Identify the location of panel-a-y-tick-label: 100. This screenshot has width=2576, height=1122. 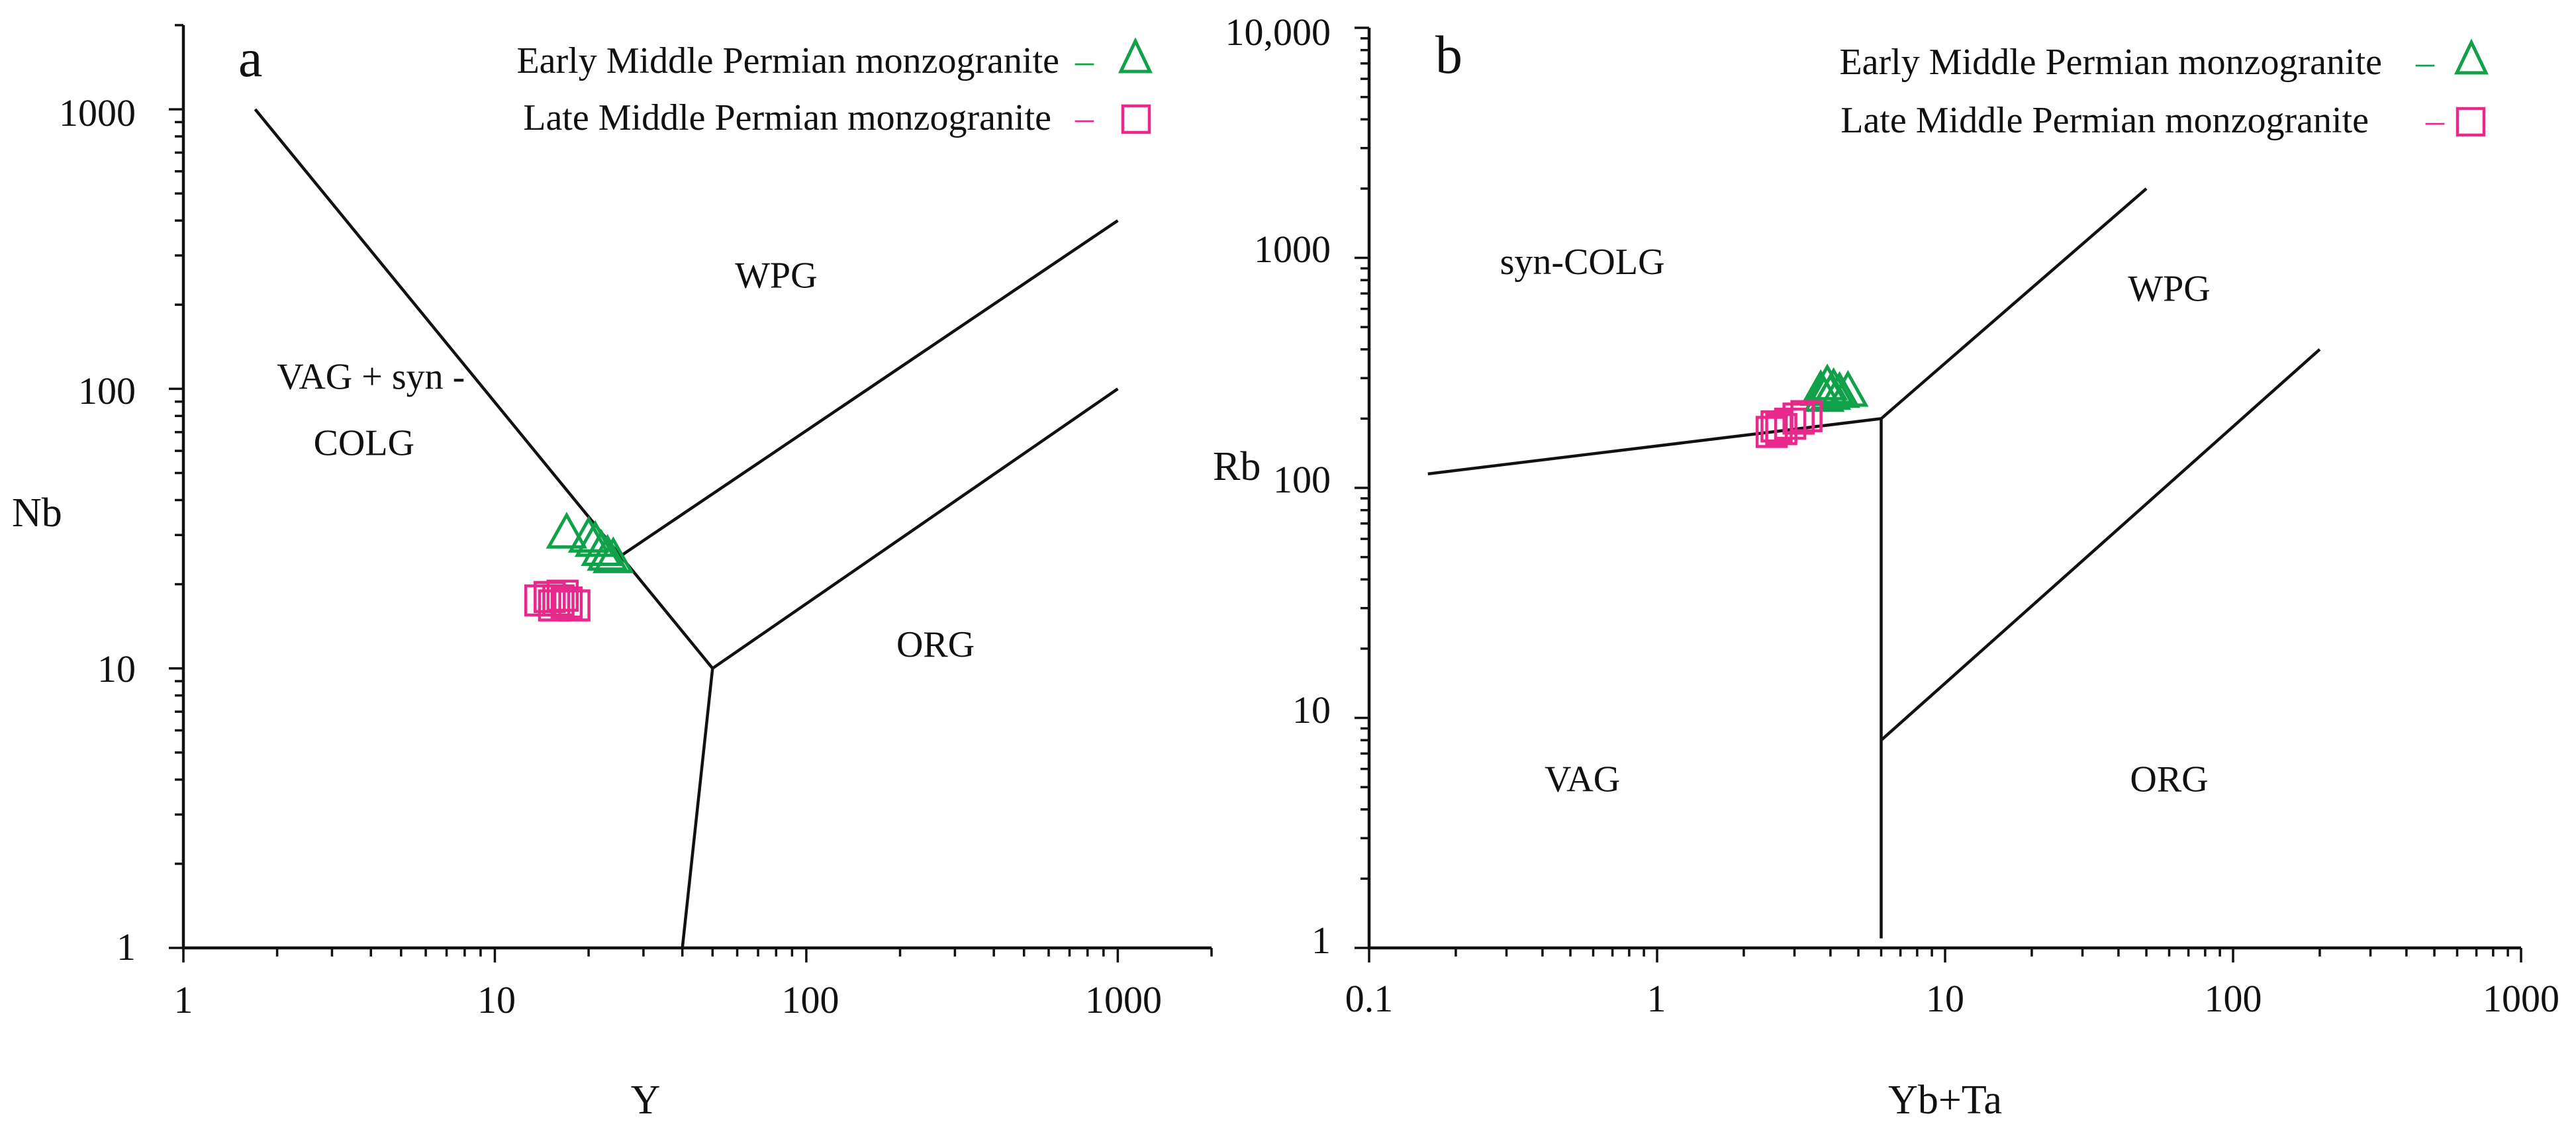
(107, 390).